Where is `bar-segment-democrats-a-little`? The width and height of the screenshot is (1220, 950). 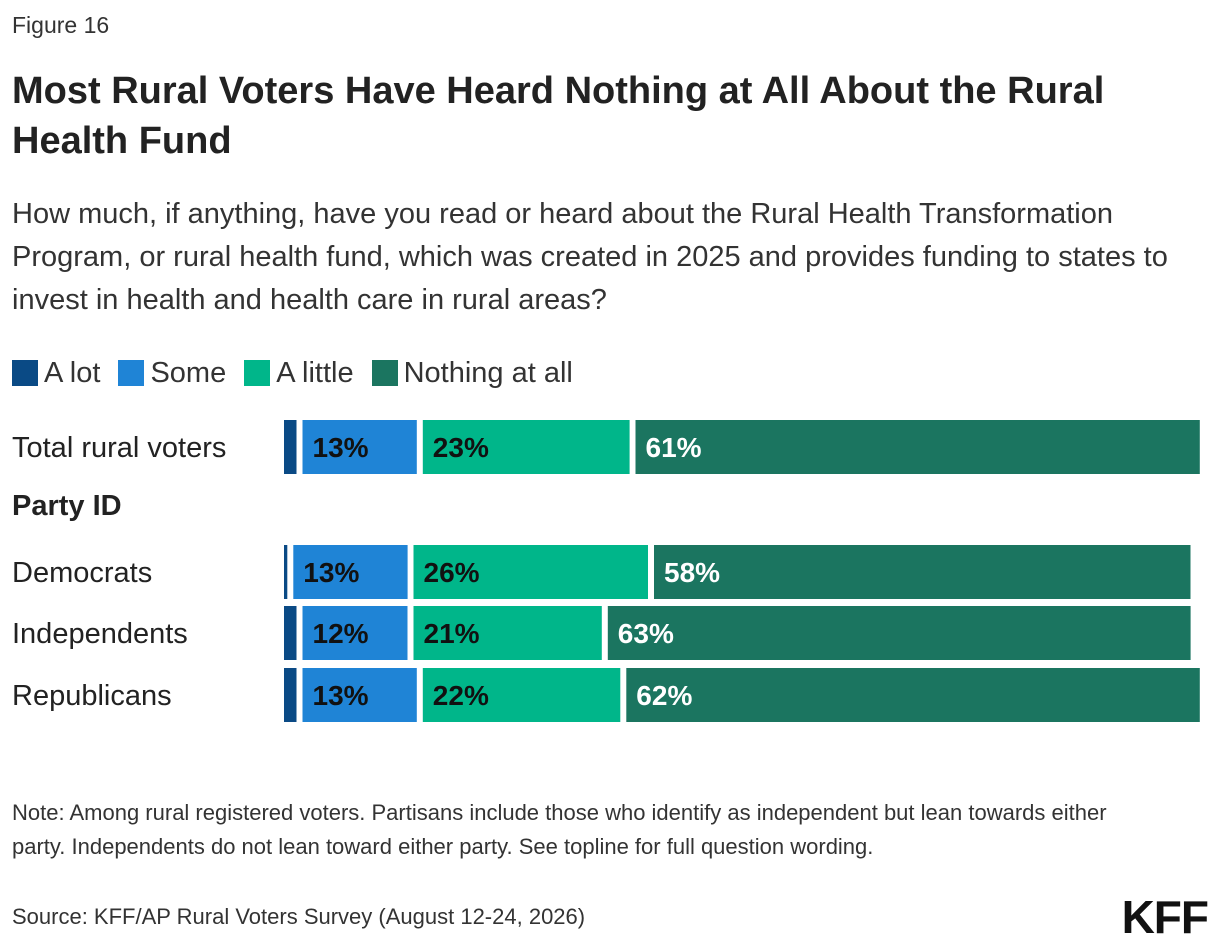
bar-segment-democrats-a-little is located at coordinates (530, 572).